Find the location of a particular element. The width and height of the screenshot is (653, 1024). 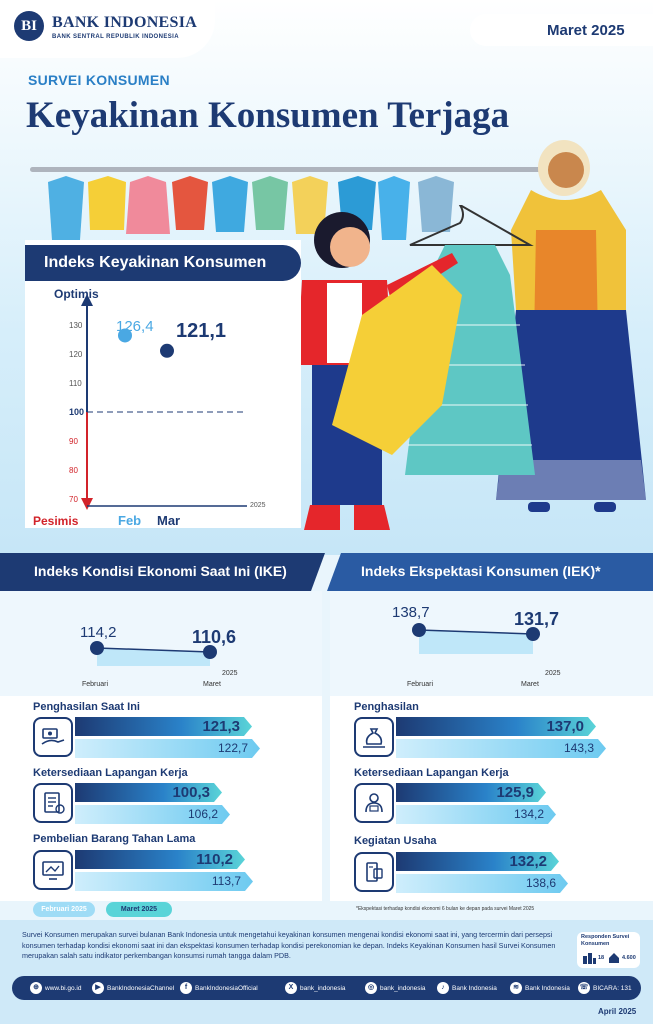

iek-header-bar is located at coordinates (490, 572).